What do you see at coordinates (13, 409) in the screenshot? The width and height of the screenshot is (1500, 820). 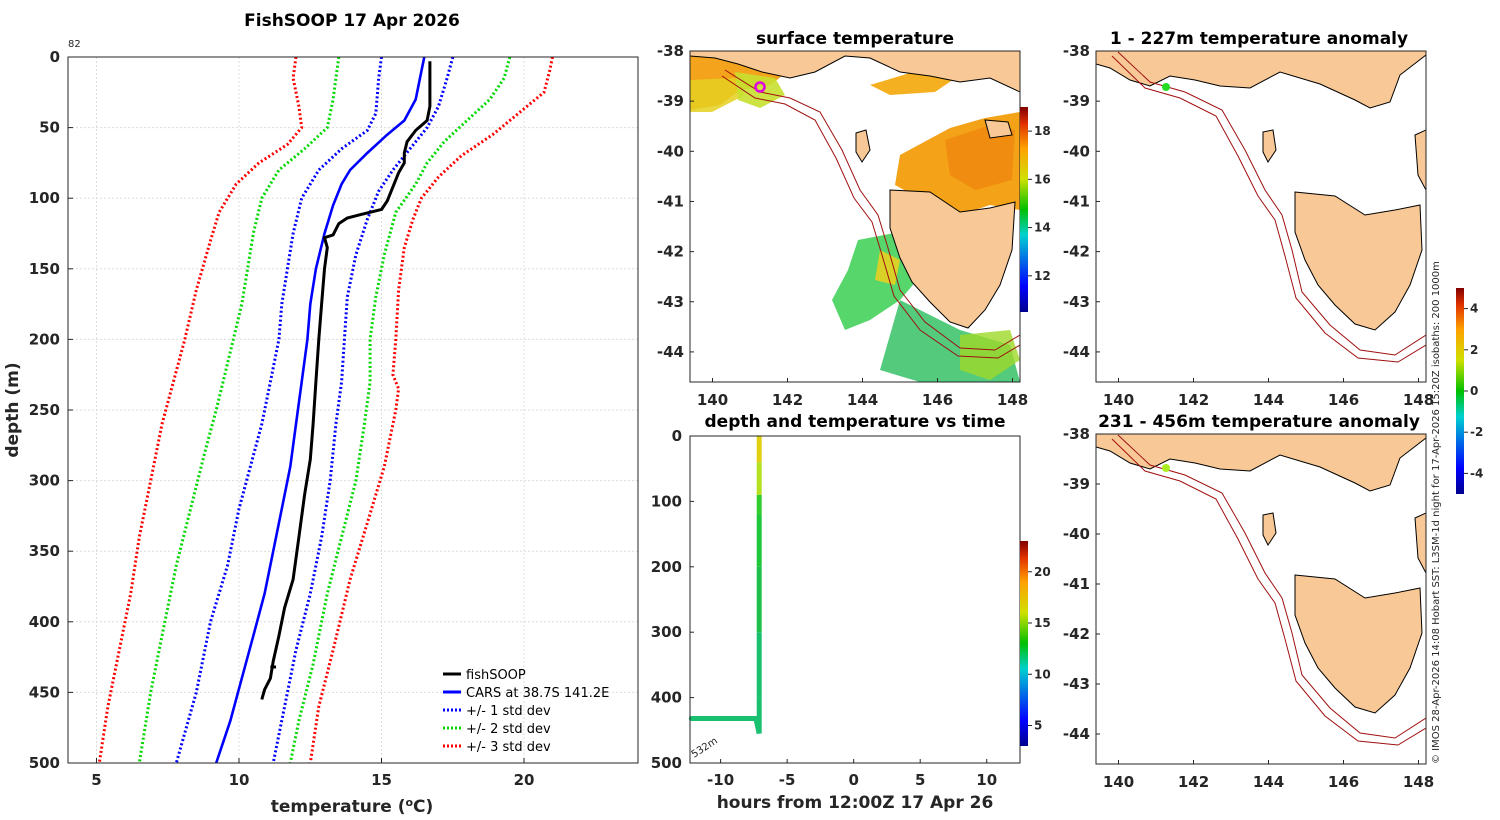 I see `profile-ylabel: depth (m)` at bounding box center [13, 409].